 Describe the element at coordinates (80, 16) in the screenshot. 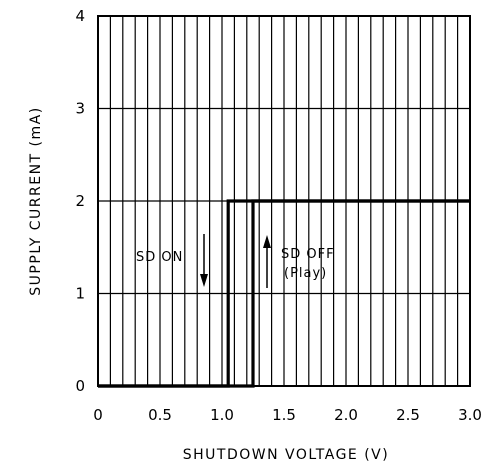

I see `y-tick-label: 4` at that location.